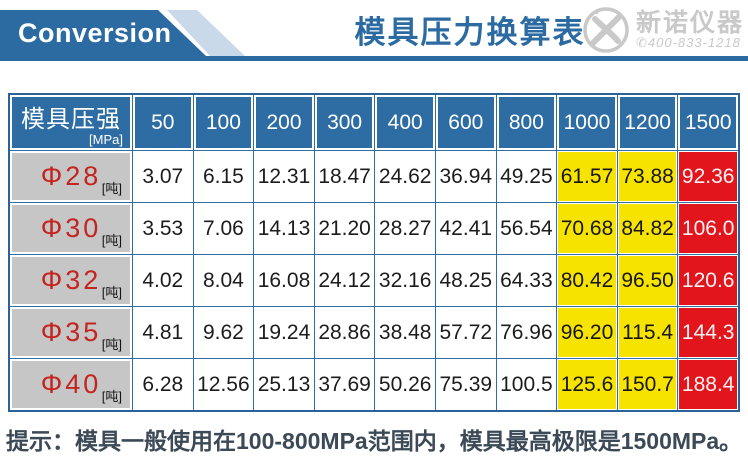 Image resolution: width=748 pixels, height=456 pixels. Describe the element at coordinates (688, 43) in the screenshot. I see `logo-phone-number: ✆400-833-1218` at that location.